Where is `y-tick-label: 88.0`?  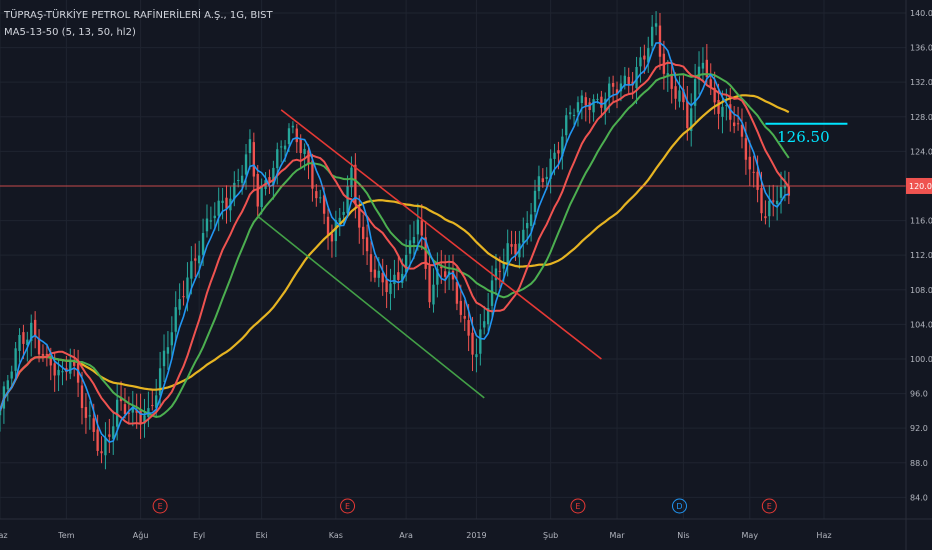
y-tick-label: 88.0 is located at coordinates (919, 463).